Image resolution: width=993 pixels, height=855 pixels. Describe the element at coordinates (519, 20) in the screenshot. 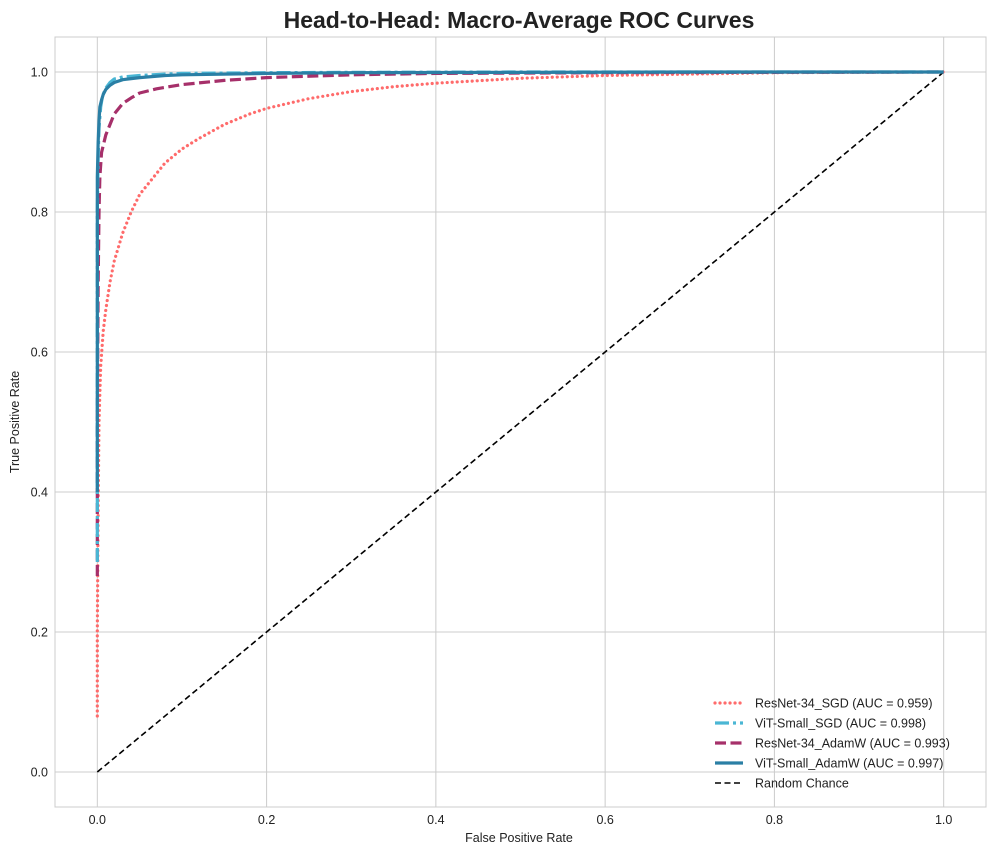

I see `chart-title: Head-to-Head: Macro-Average ROC Curves` at that location.